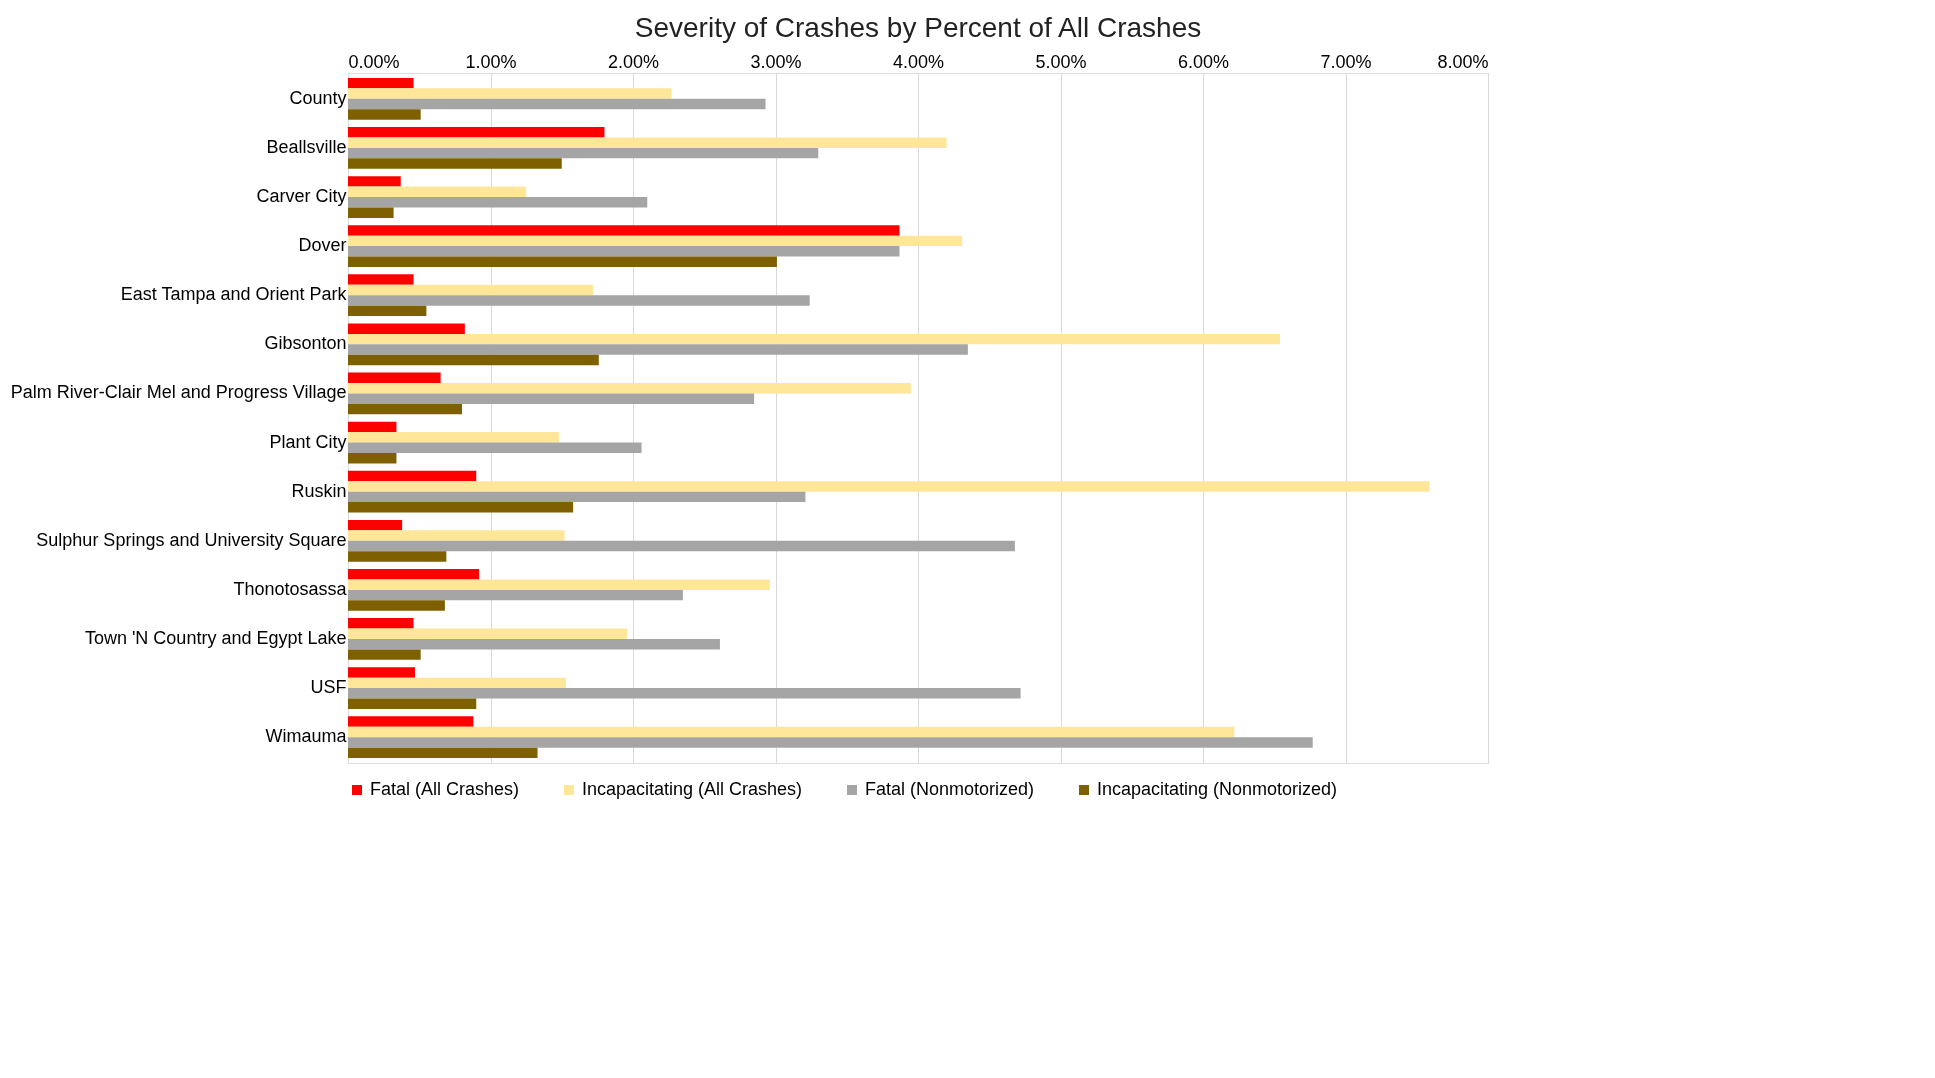 The height and width of the screenshot is (1078, 1935). Describe the element at coordinates (306, 736) in the screenshot. I see `y-tick-label: Wimauma` at that location.